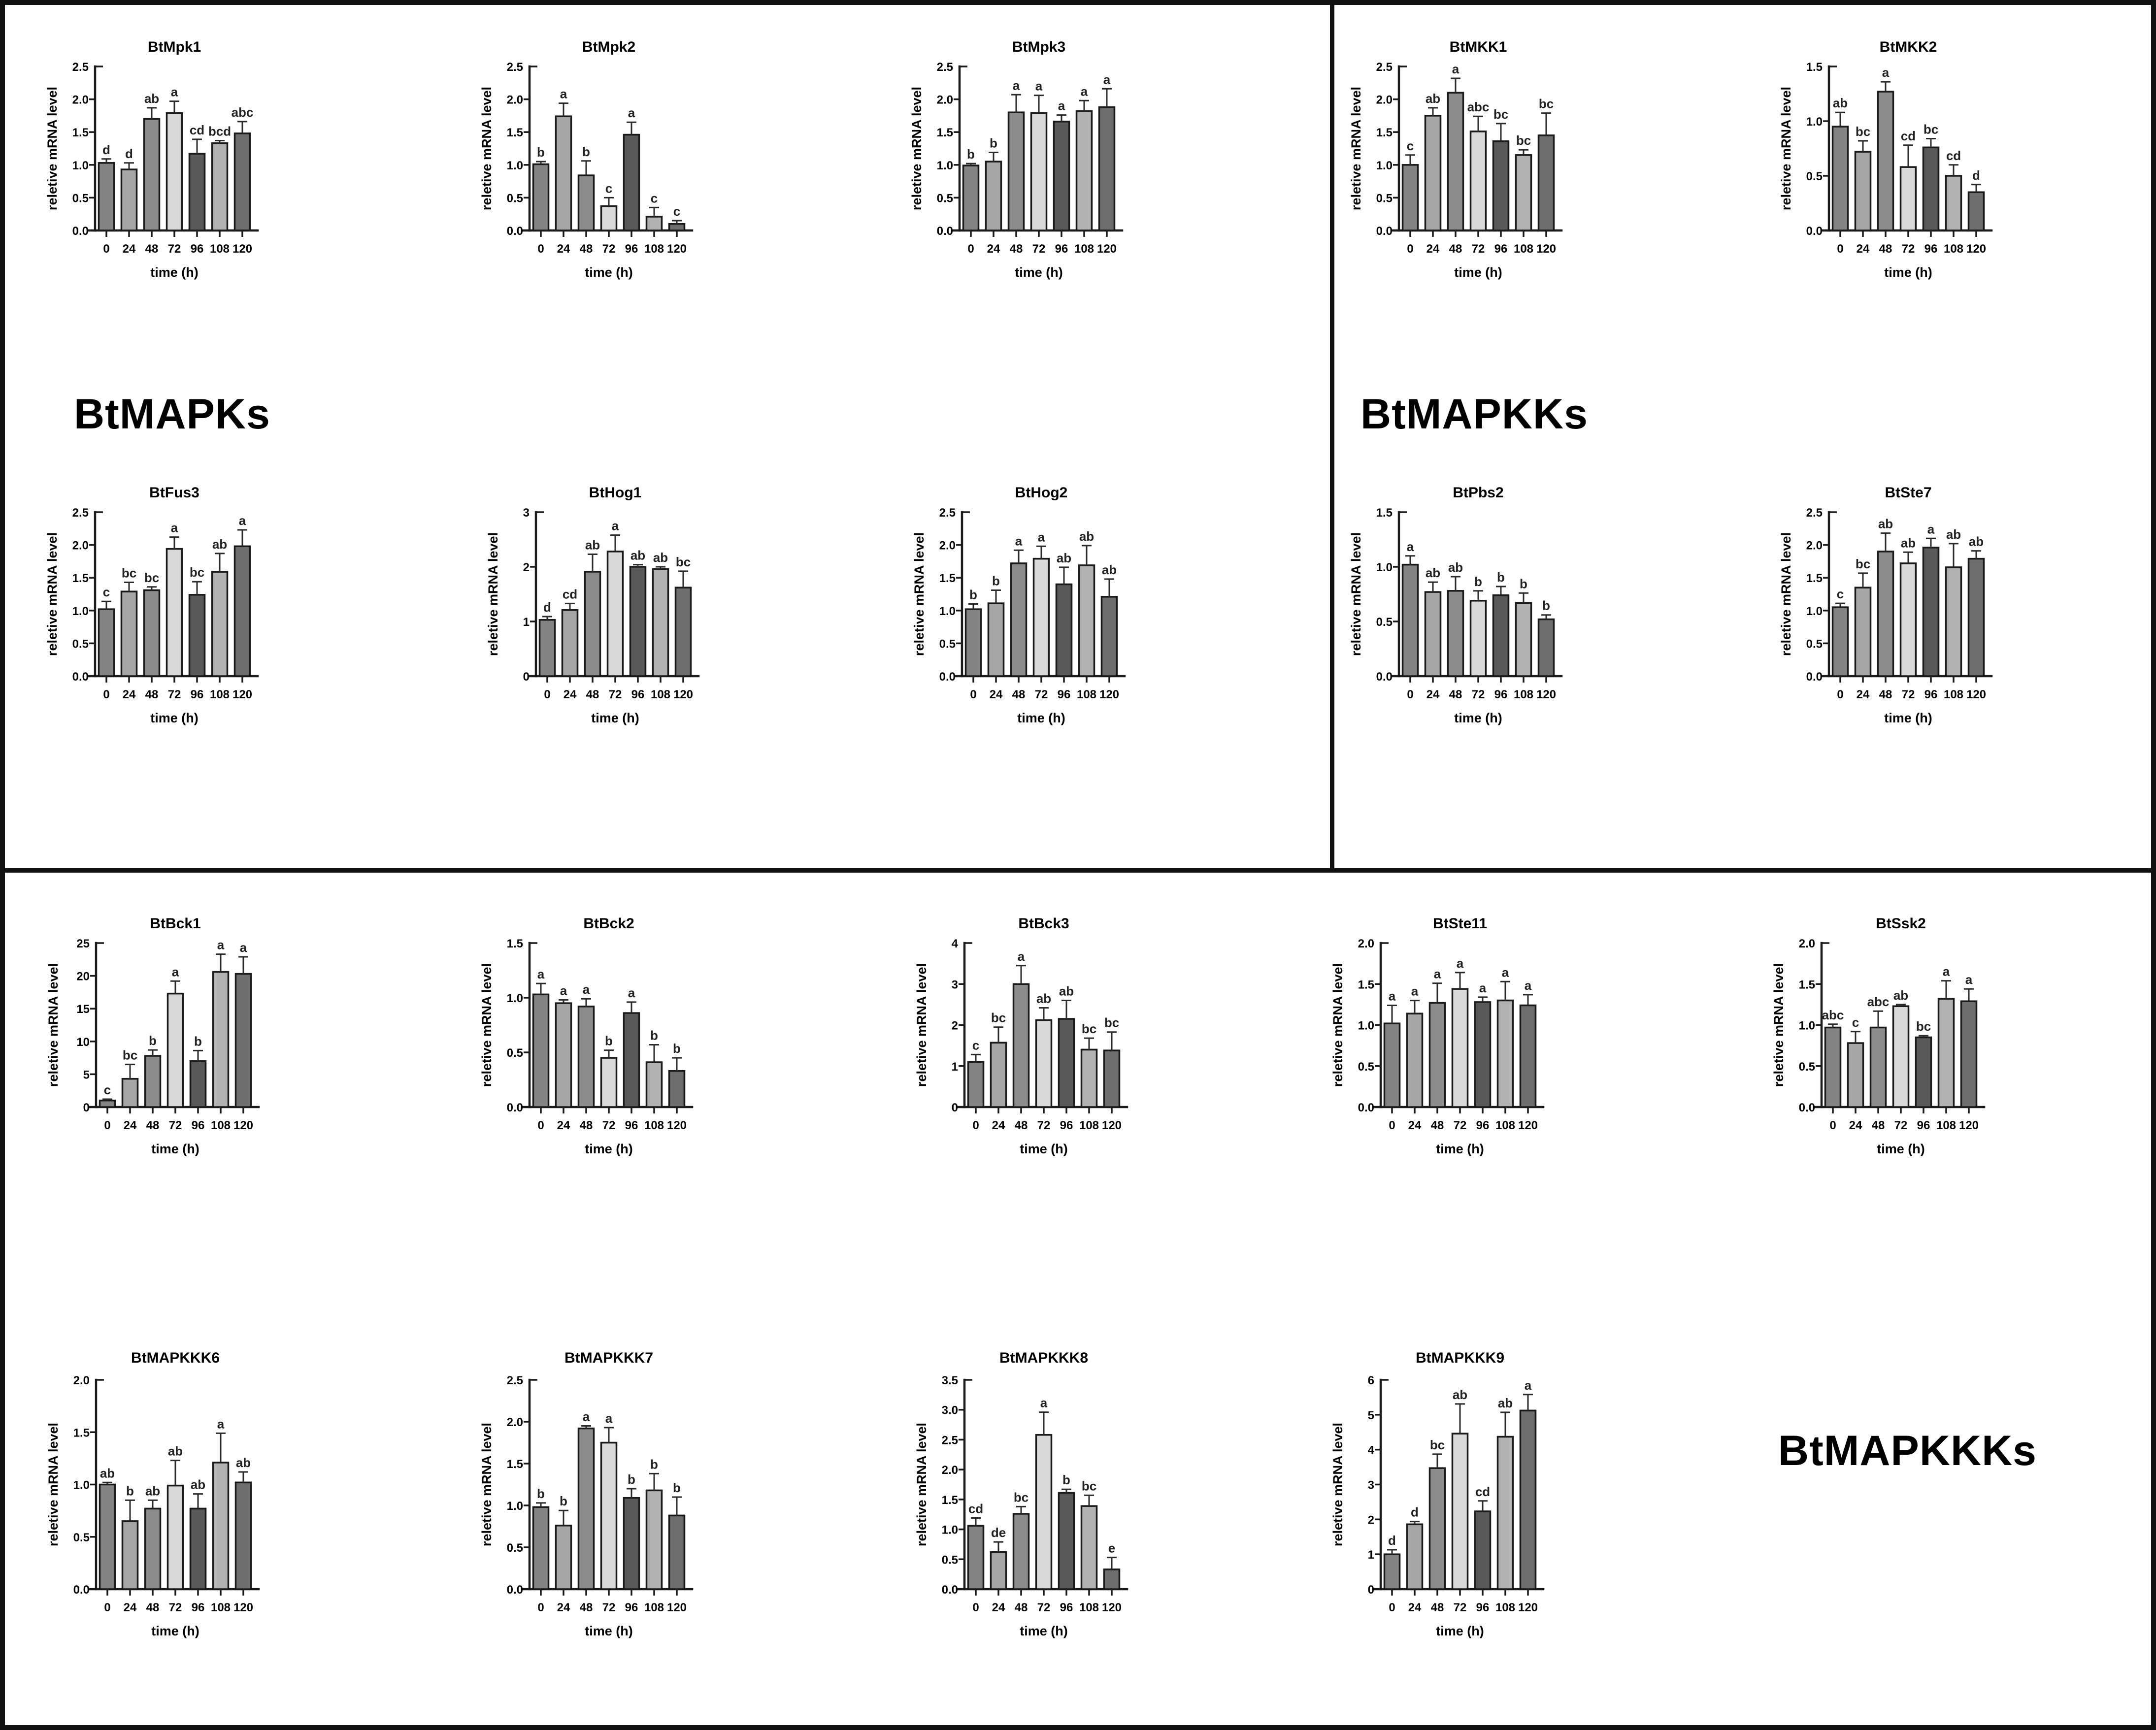  I want to click on chart-title: BtPbs2, so click(1478, 493).